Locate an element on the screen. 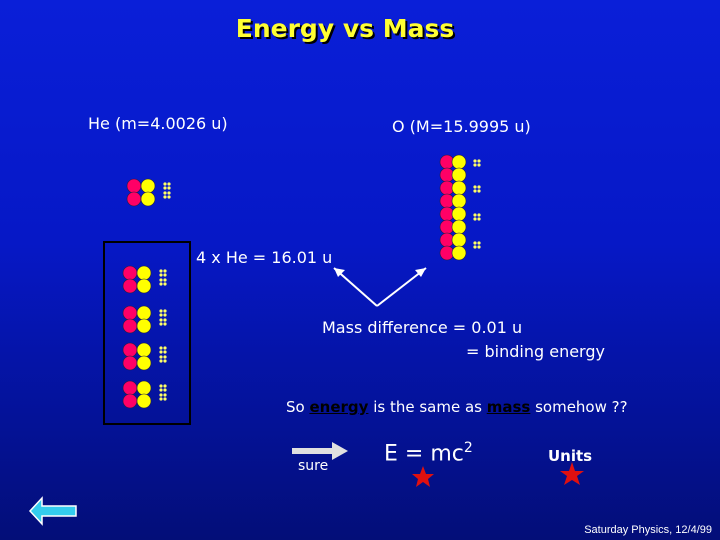 The height and width of the screenshot is (540, 720). conclusion-text: So energy is the same as mass somehow ?? is located at coordinates (457, 407).